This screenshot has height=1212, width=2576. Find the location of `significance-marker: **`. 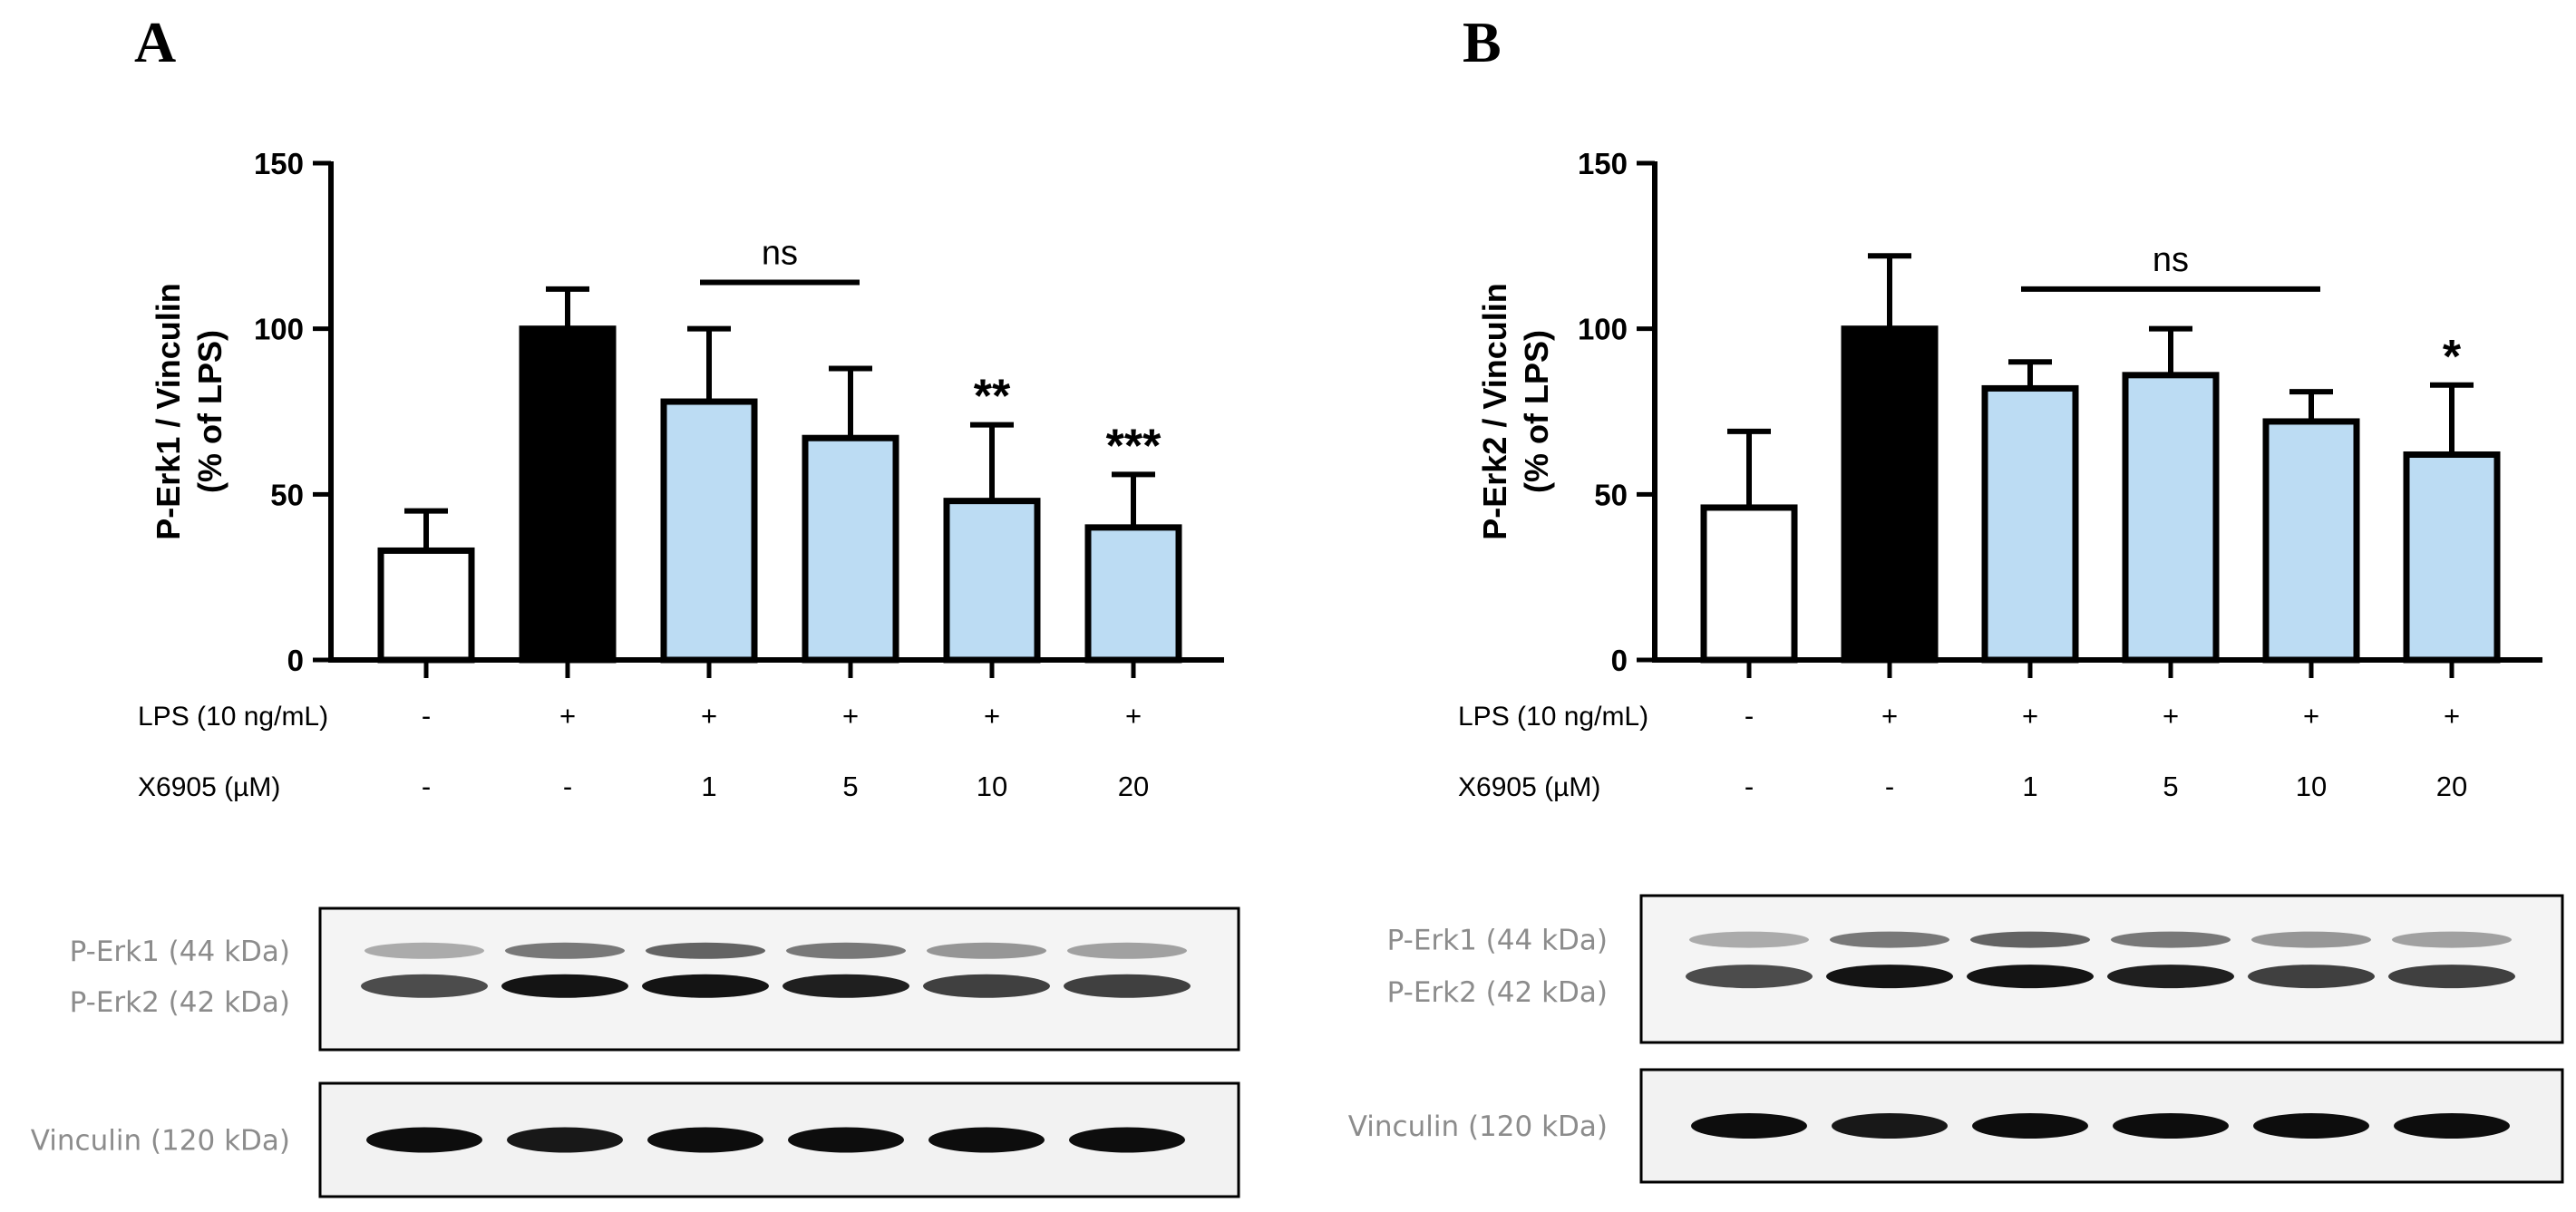

significance-marker: ** is located at coordinates (992, 397).